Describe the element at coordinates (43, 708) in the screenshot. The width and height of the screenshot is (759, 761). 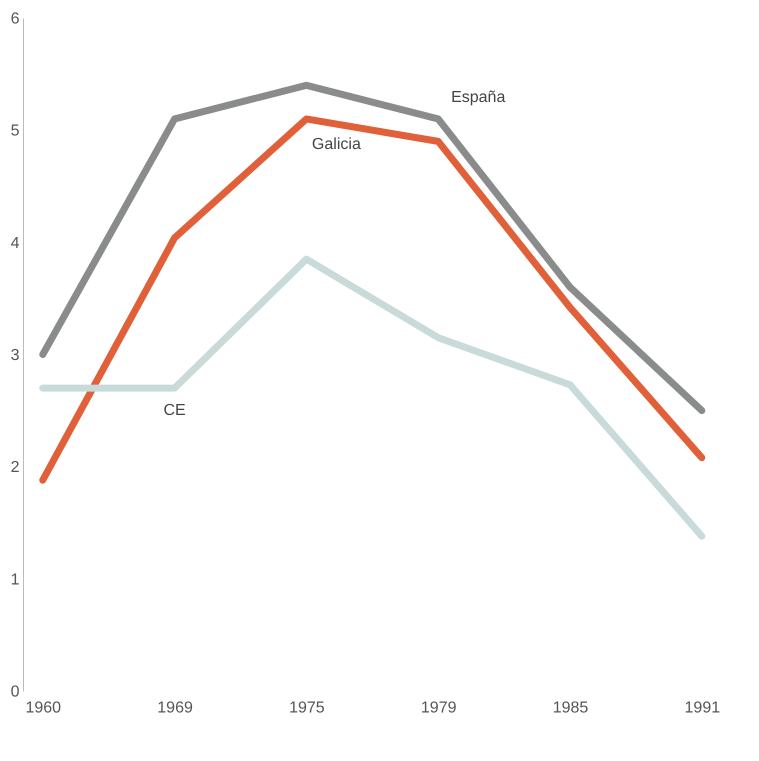
I see `x-tick-label: 1960` at that location.